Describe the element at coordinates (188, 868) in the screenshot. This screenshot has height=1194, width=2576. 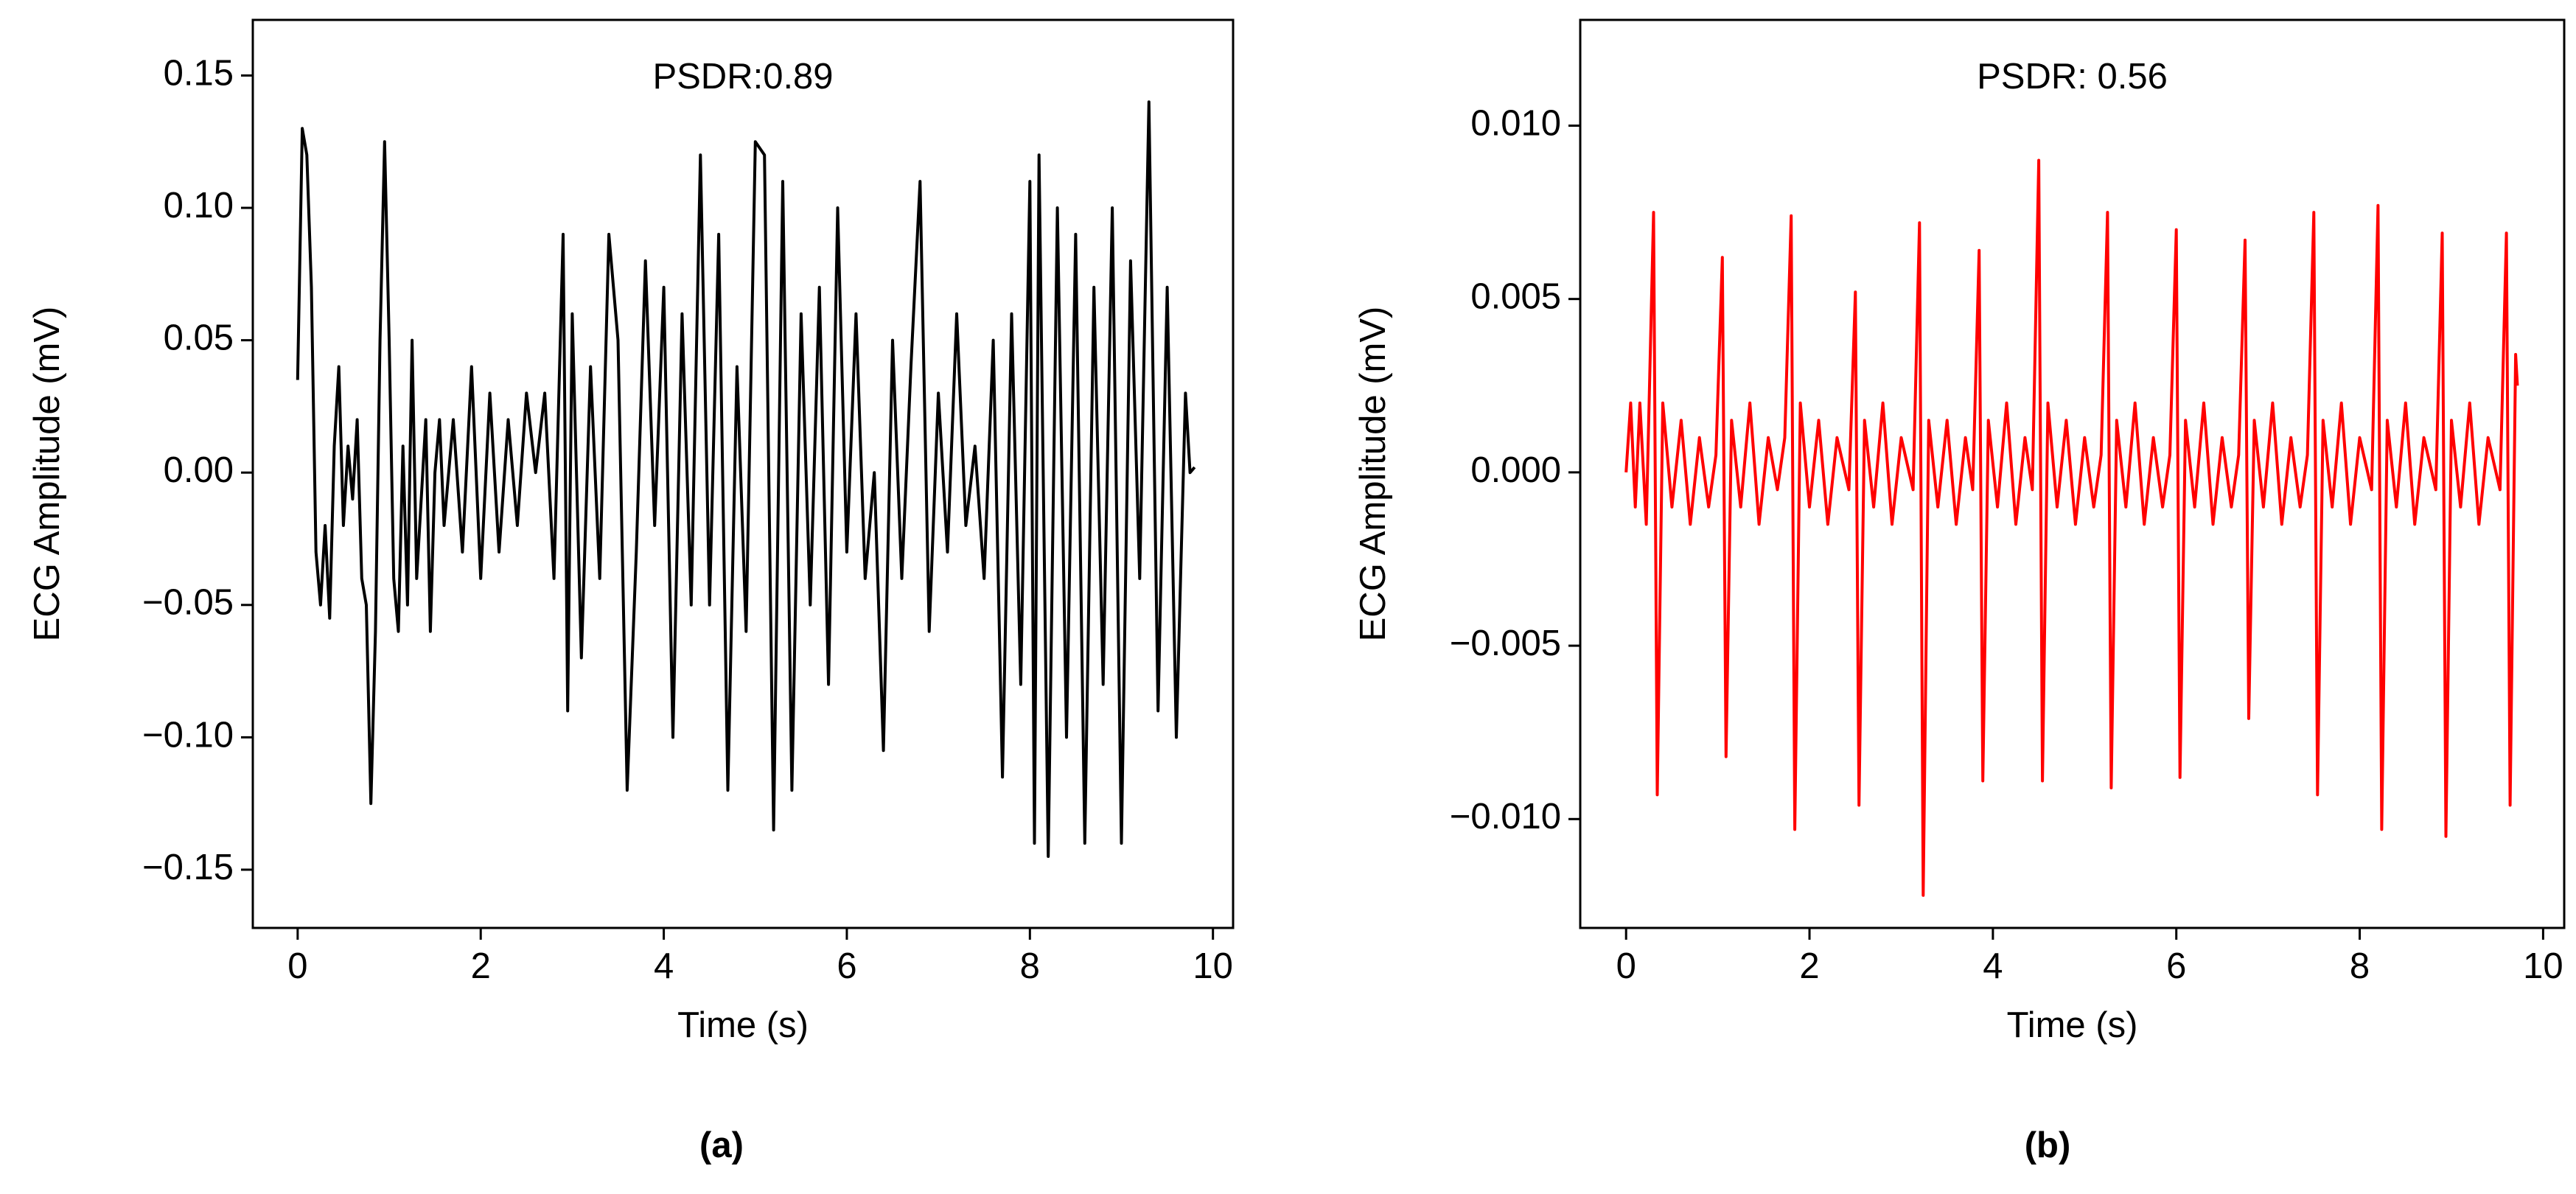
I see `y-tick-label: −0.15` at that location.